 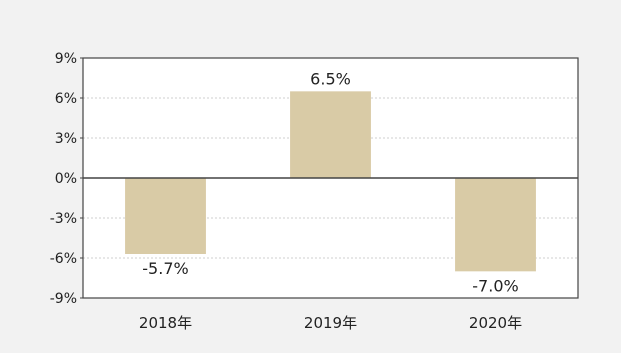 I want to click on x-tick-label: 2018年, so click(x=165, y=323).